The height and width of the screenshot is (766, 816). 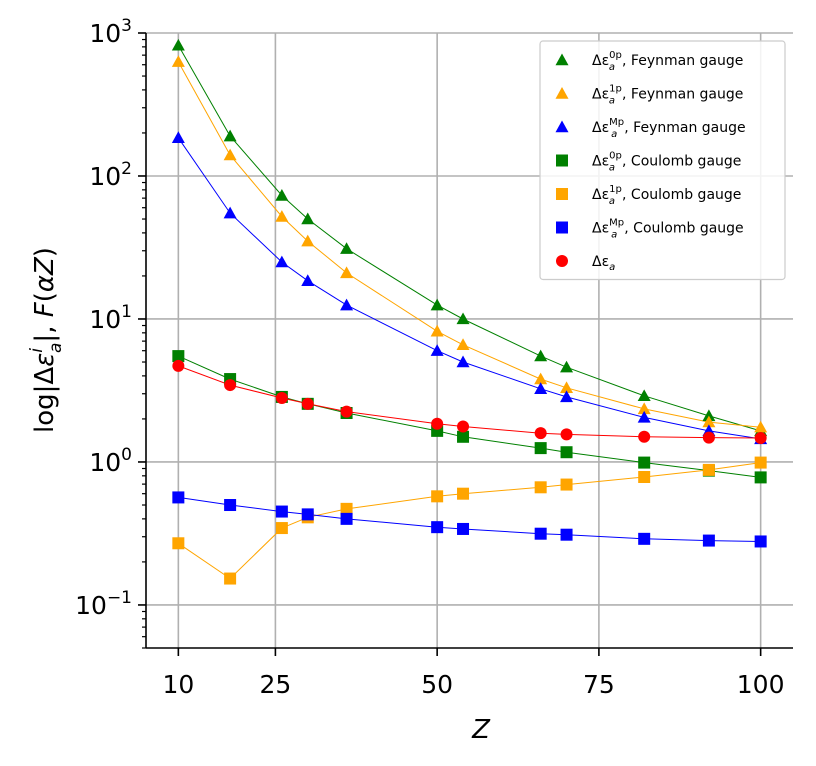 I want to click on legend-box, so click(x=662, y=160).